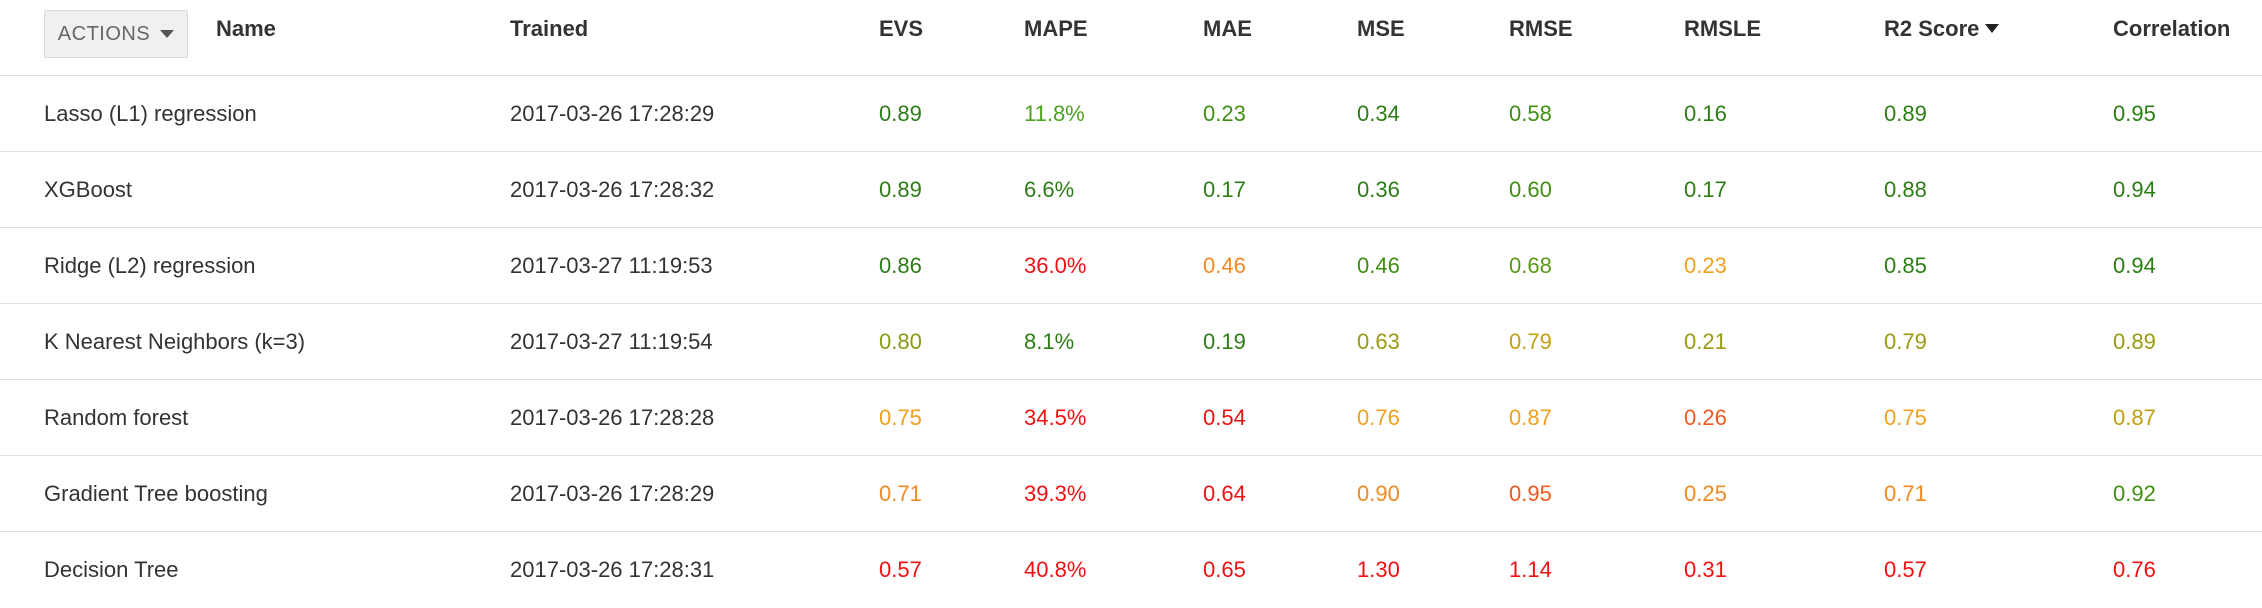 Image resolution: width=2262 pixels, height=608 pixels. Describe the element at coordinates (1705, 493) in the screenshot. I see `metric-rmsle: 0.25` at that location.